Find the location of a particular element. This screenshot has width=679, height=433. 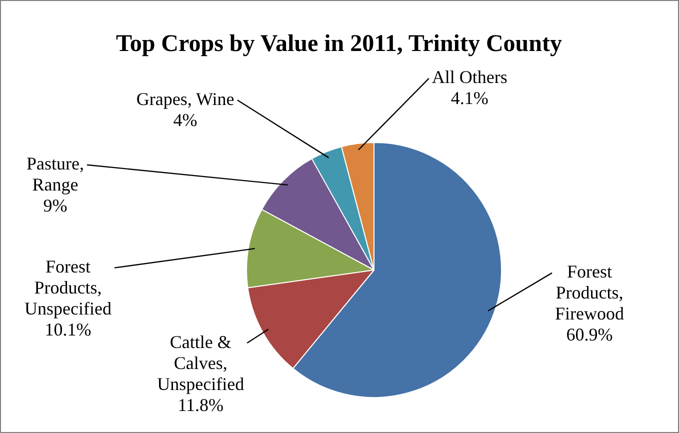

slice-label: Forest Products, Unspecified is located at coordinates (68, 287).